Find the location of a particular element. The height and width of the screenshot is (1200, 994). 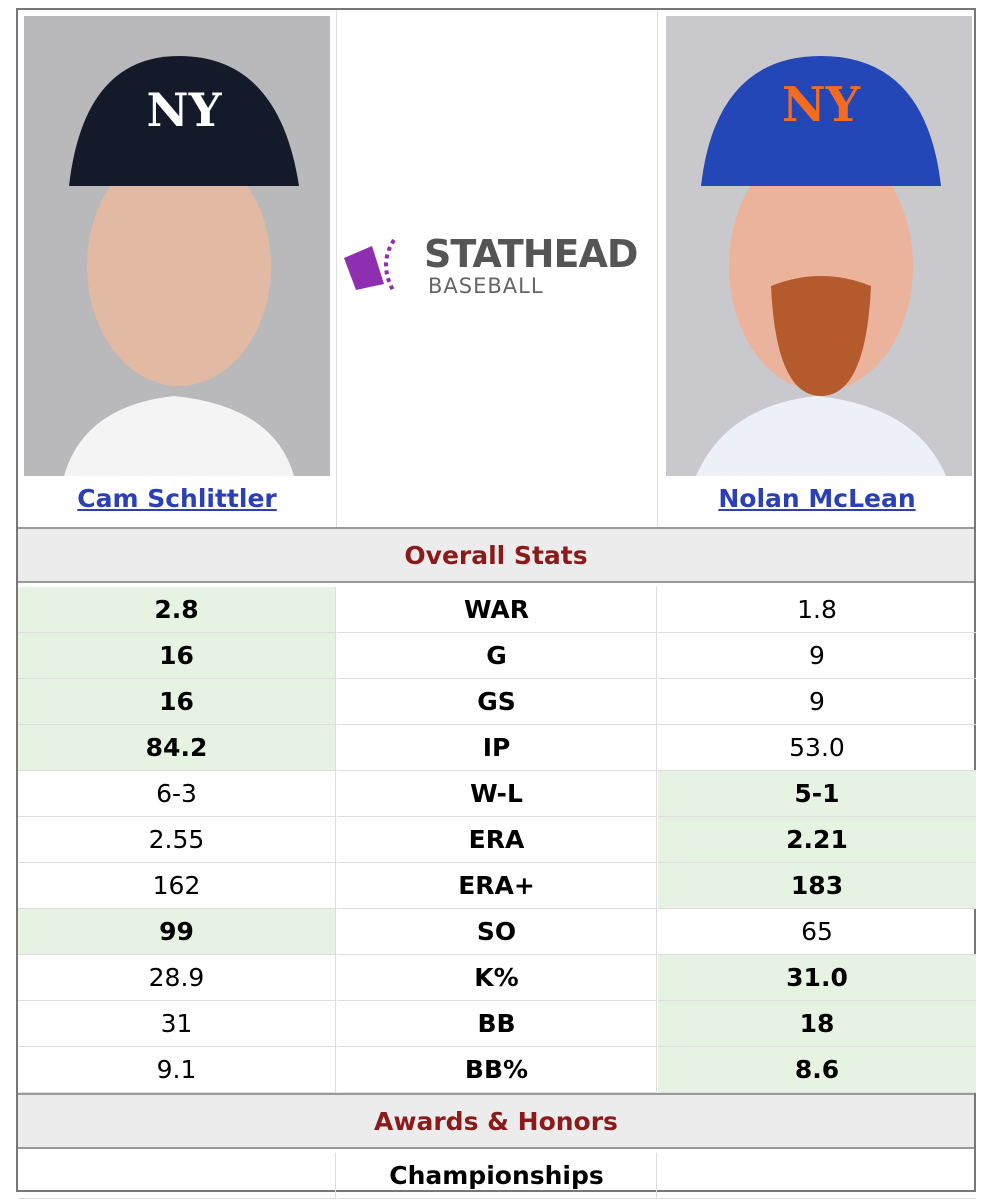

stat-value: 2.8 is located at coordinates (177, 610).